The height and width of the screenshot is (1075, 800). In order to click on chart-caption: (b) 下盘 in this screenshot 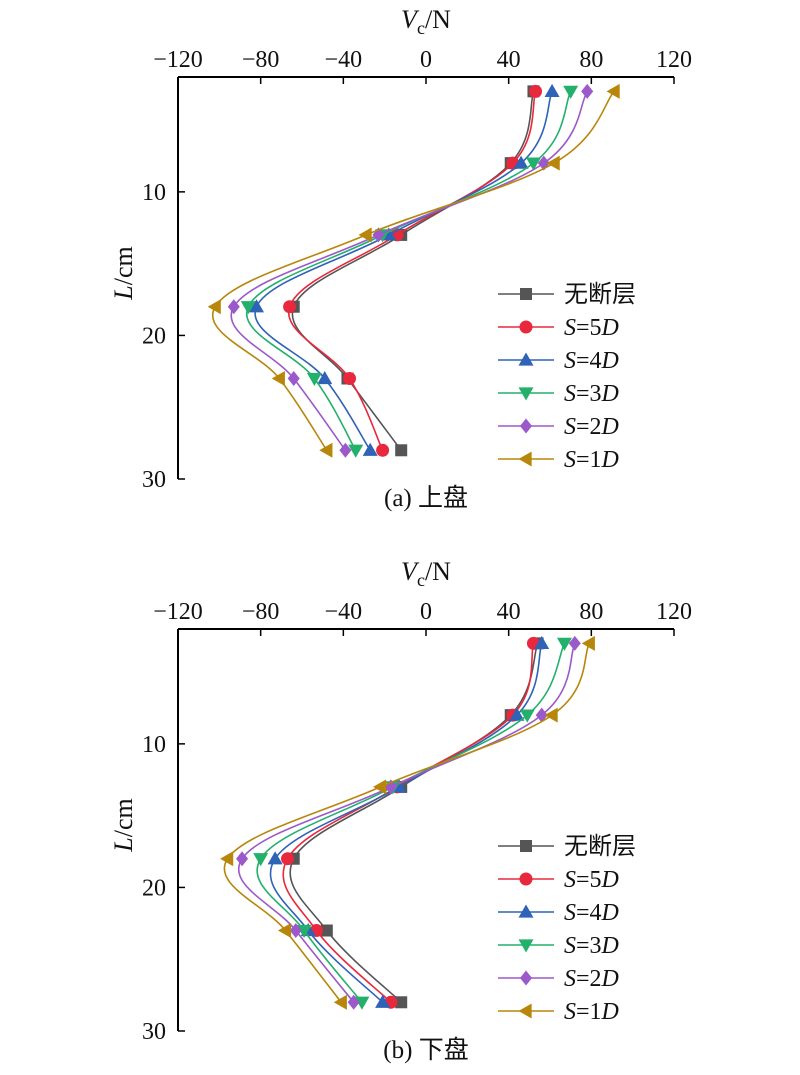, I will do `click(425, 1050)`.